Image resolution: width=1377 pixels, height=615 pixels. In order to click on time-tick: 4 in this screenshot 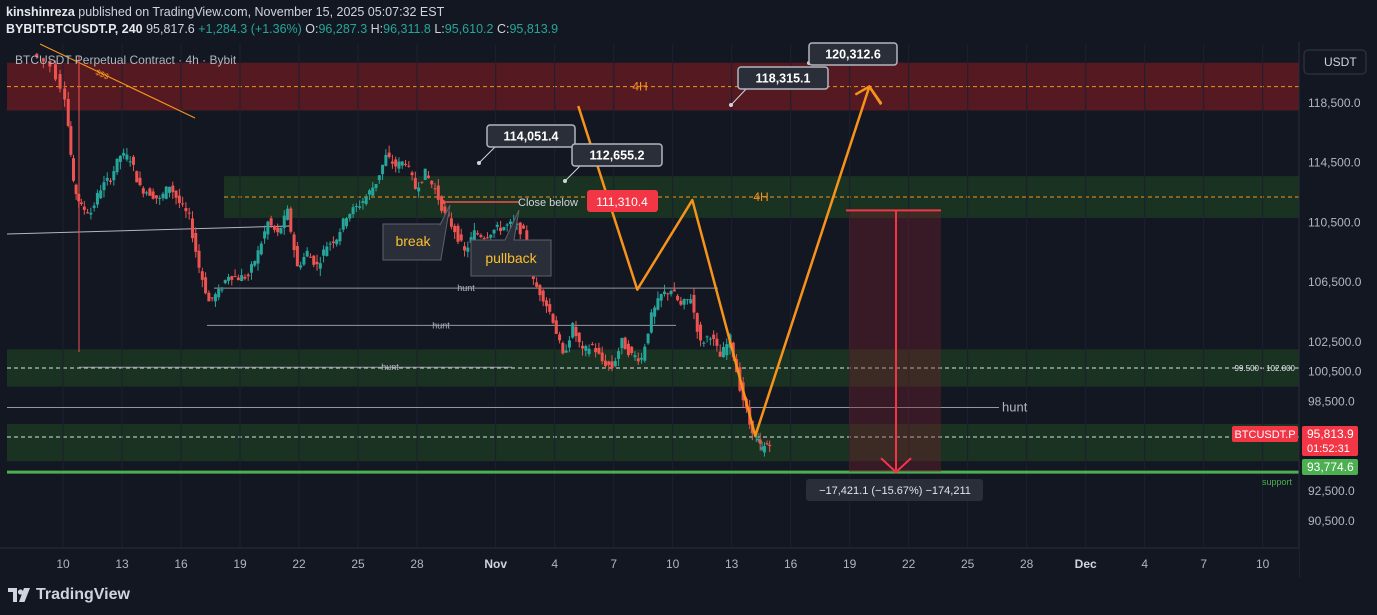, I will do `click(554, 564)`.